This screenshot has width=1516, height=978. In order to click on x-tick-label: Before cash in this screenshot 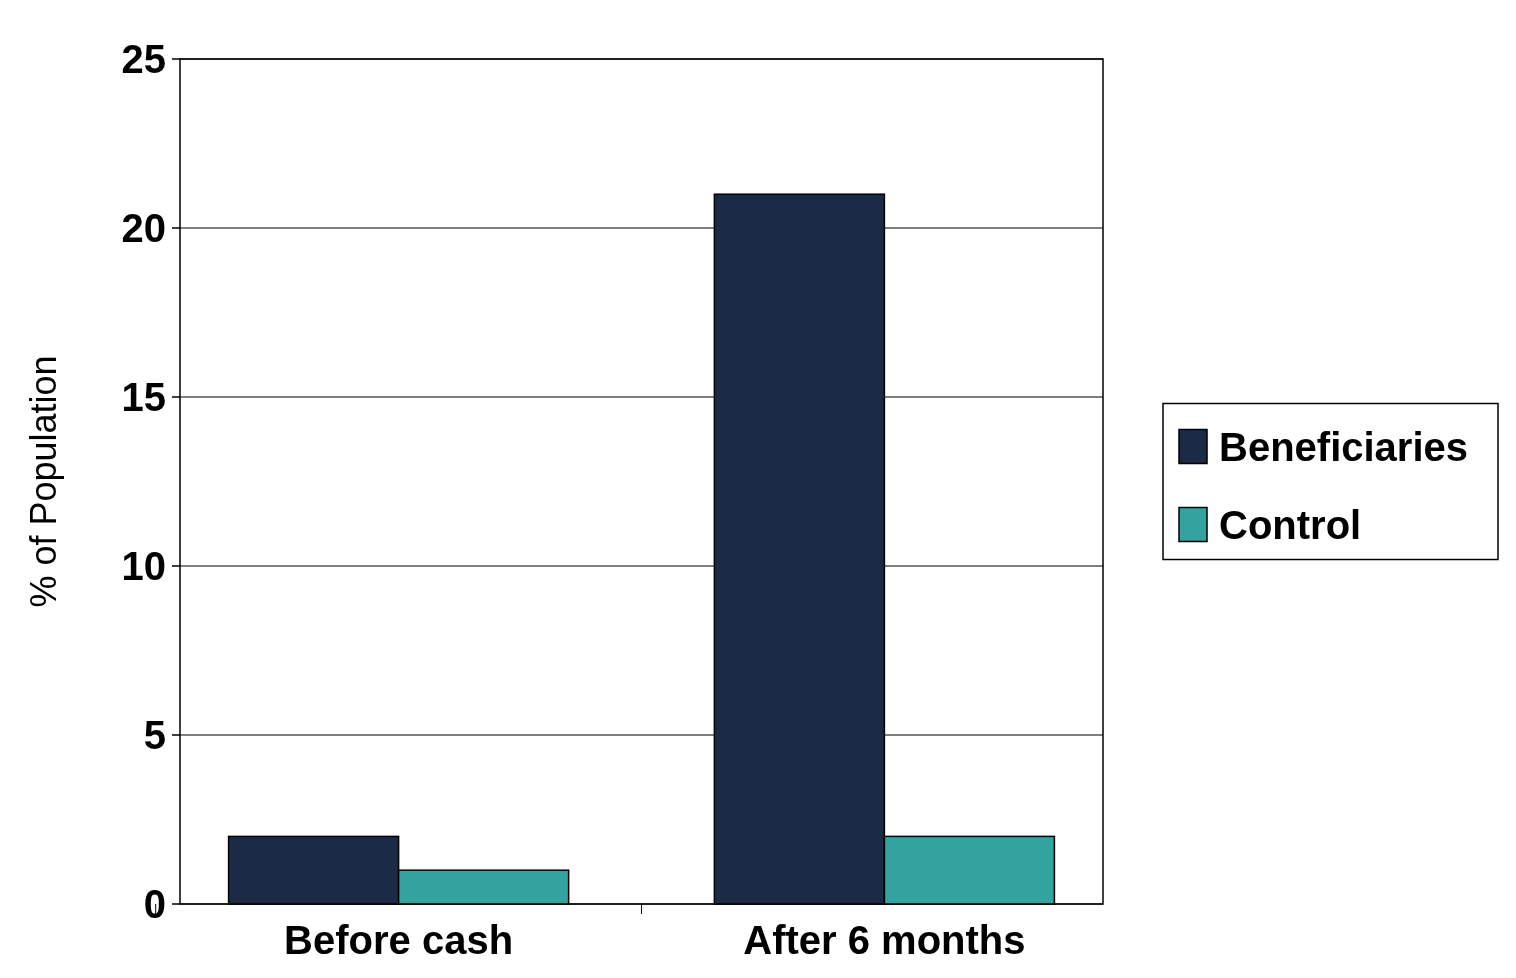, I will do `click(399, 940)`.